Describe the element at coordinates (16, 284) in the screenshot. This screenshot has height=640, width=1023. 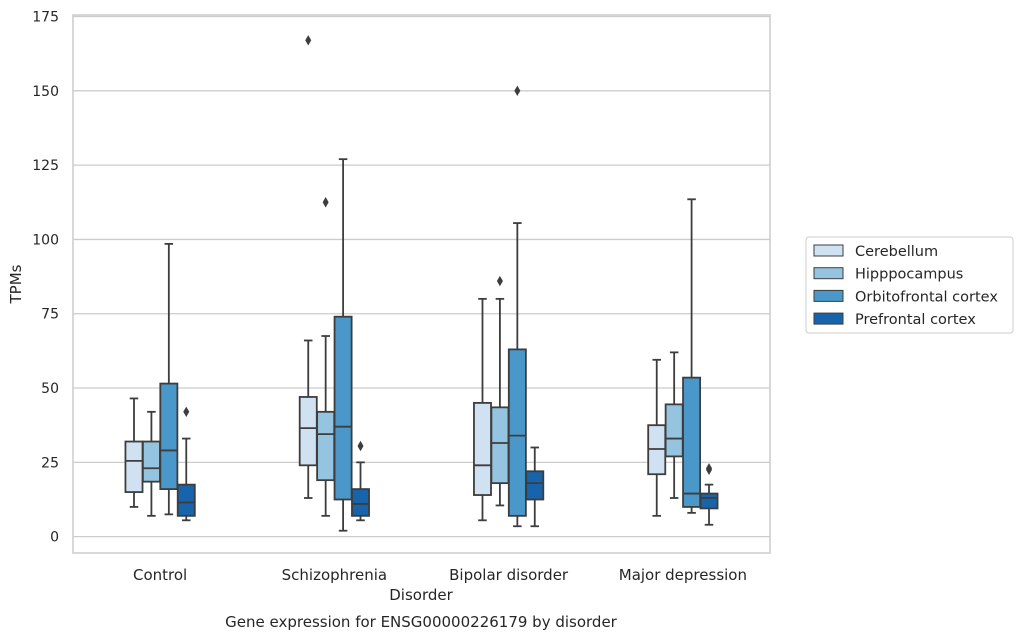
I see `y-axis-label: TPMs` at that location.